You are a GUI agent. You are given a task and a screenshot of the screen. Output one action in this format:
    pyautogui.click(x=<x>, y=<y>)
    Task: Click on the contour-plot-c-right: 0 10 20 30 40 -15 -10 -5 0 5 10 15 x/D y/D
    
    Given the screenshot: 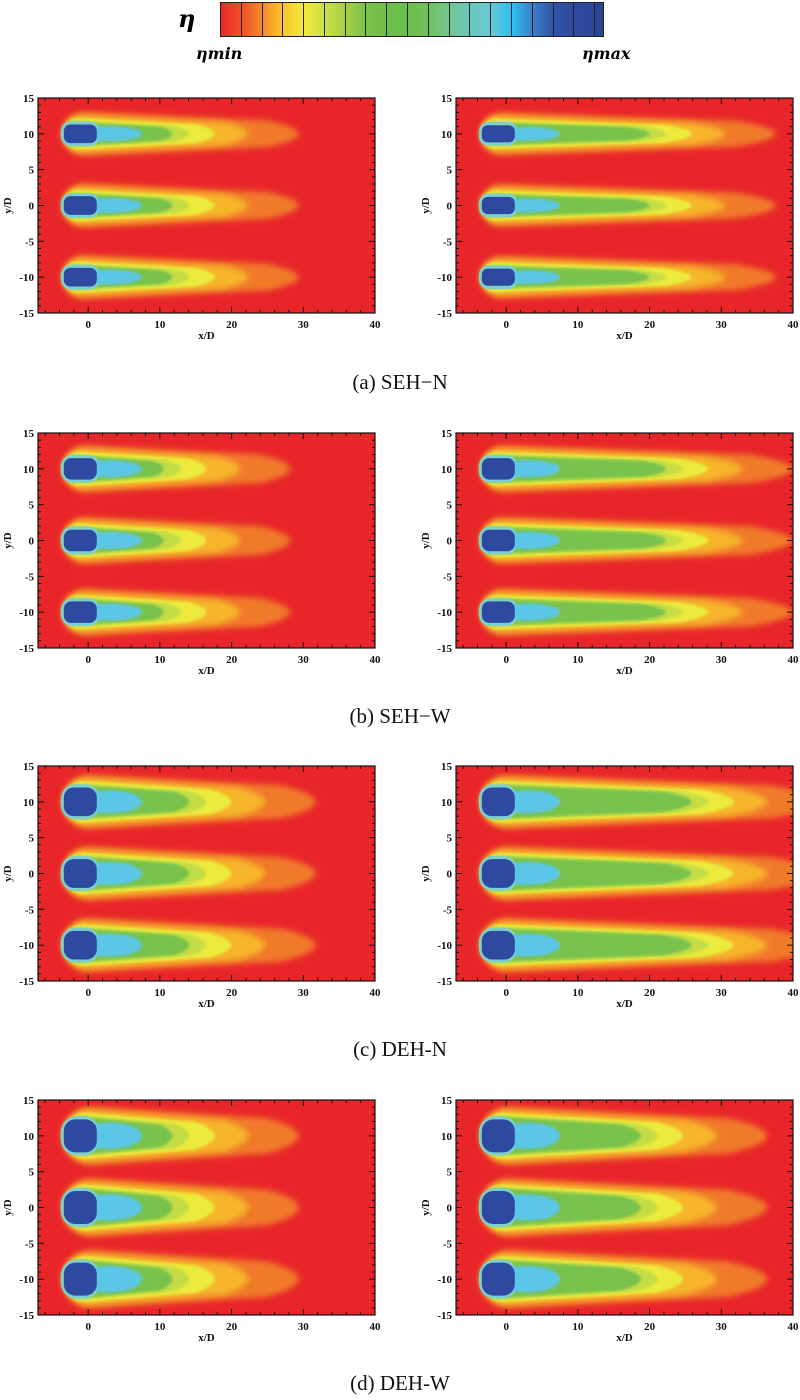 What is the action you would take?
    pyautogui.click(x=610, y=884)
    